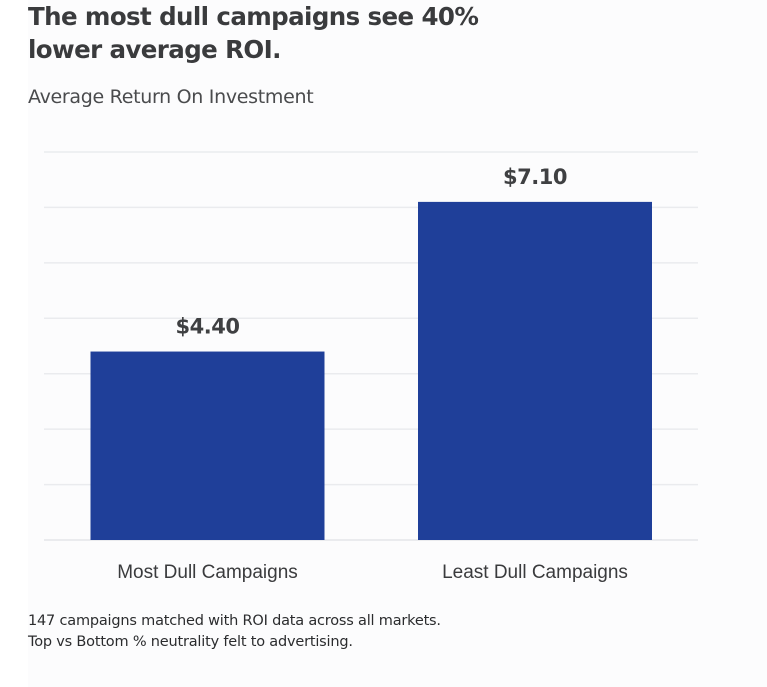  I want to click on category-label: Least Dull Campaigns, so click(535, 572).